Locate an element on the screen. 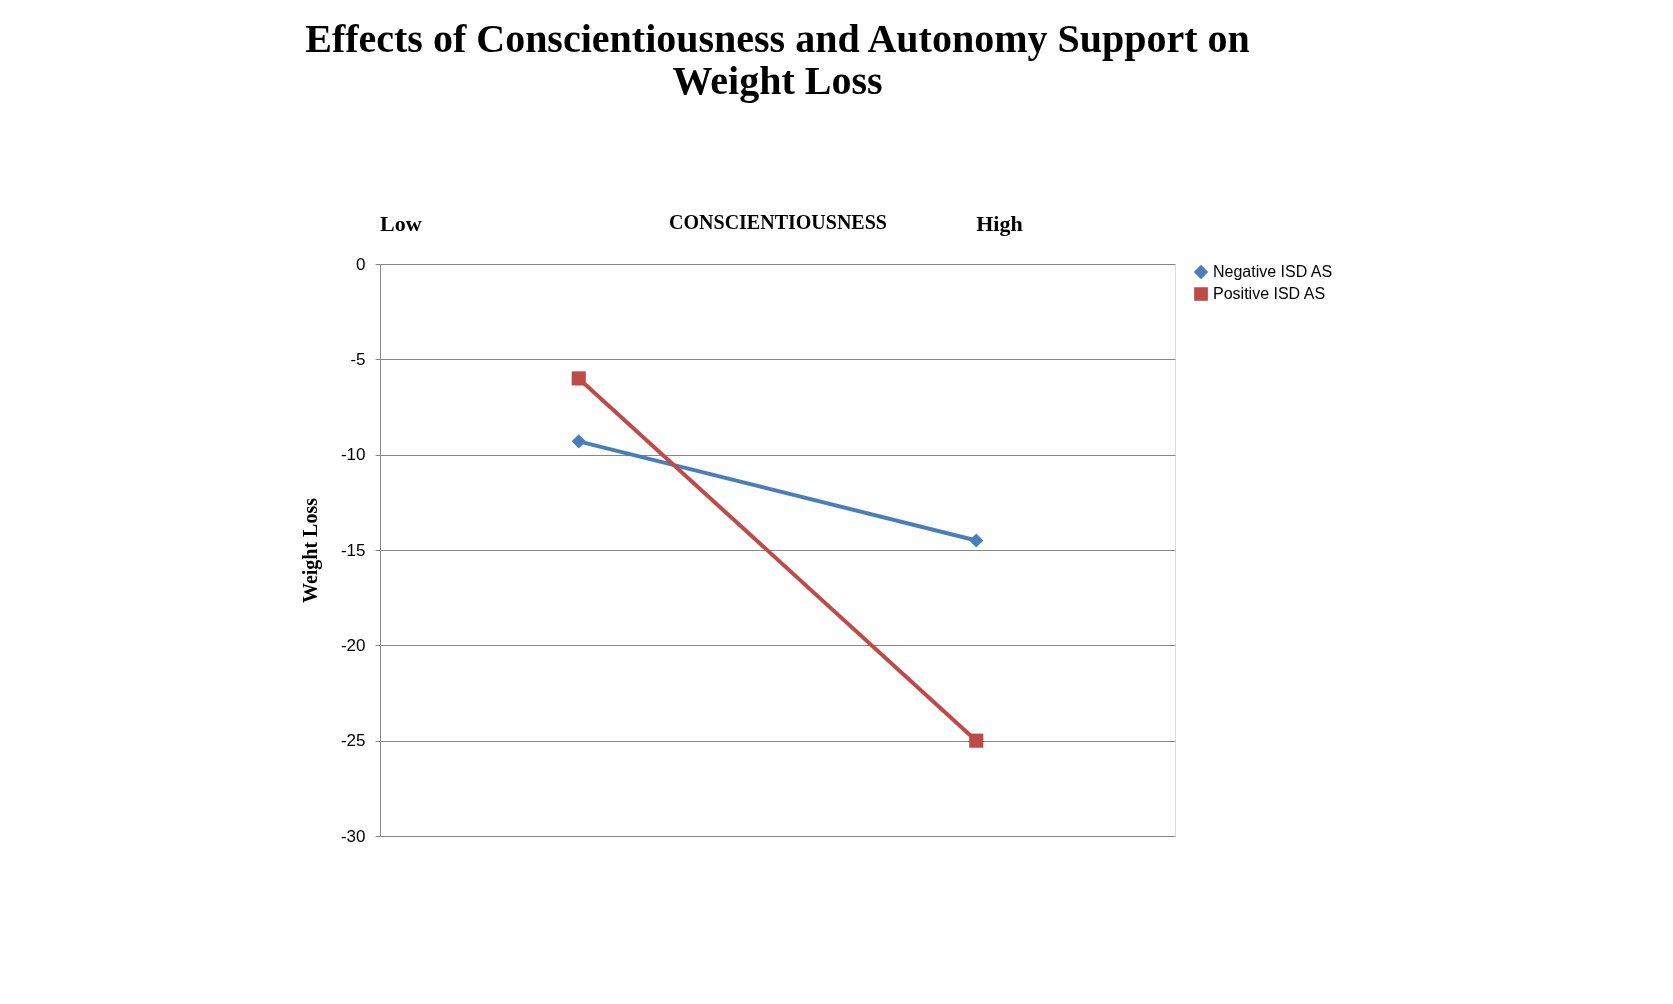  chart-title: Effects of Conscientiousness and Autonomy Support on Weight Loss is located at coordinates (777, 59).